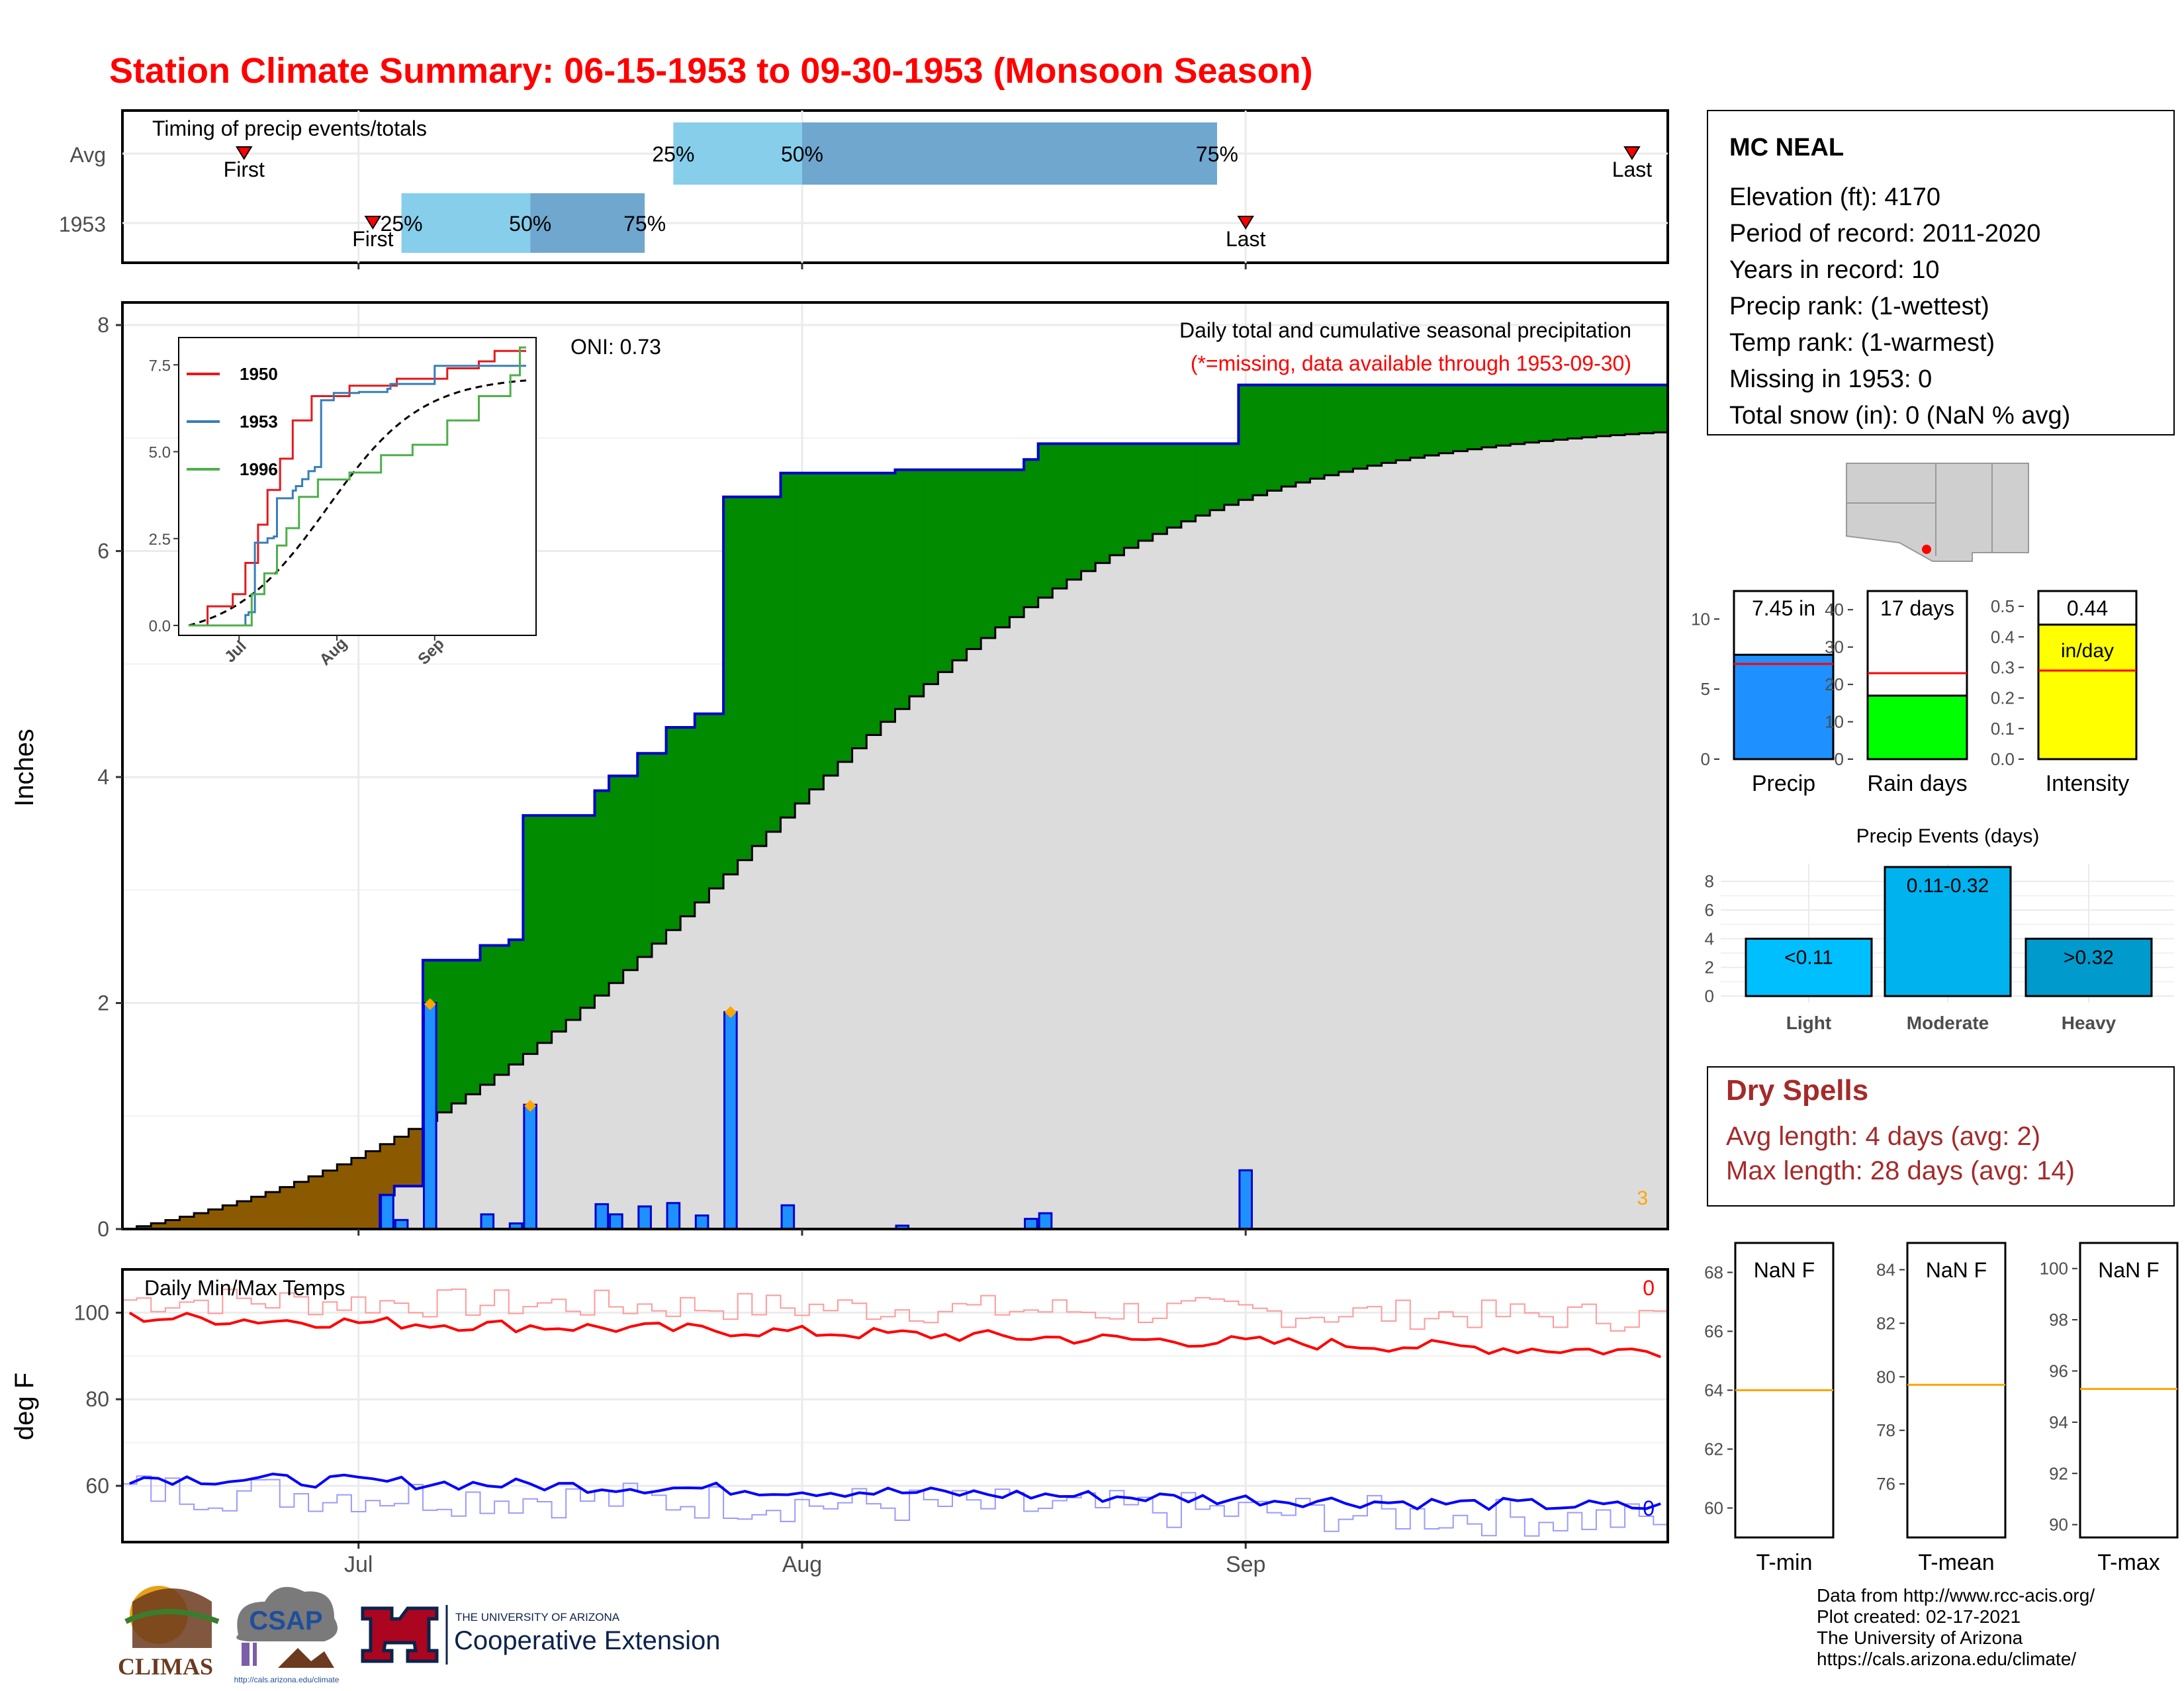  I want to click on main-y-tick-label: 2, so click(103, 1003).